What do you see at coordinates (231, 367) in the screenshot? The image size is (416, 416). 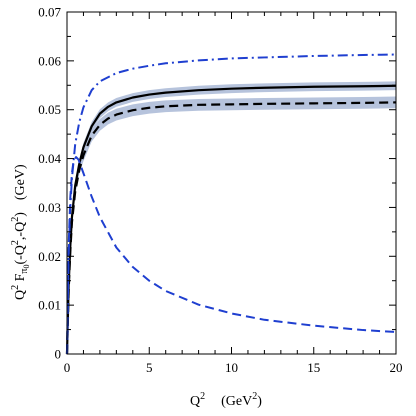 I see `x-tick-label: 10` at bounding box center [231, 367].